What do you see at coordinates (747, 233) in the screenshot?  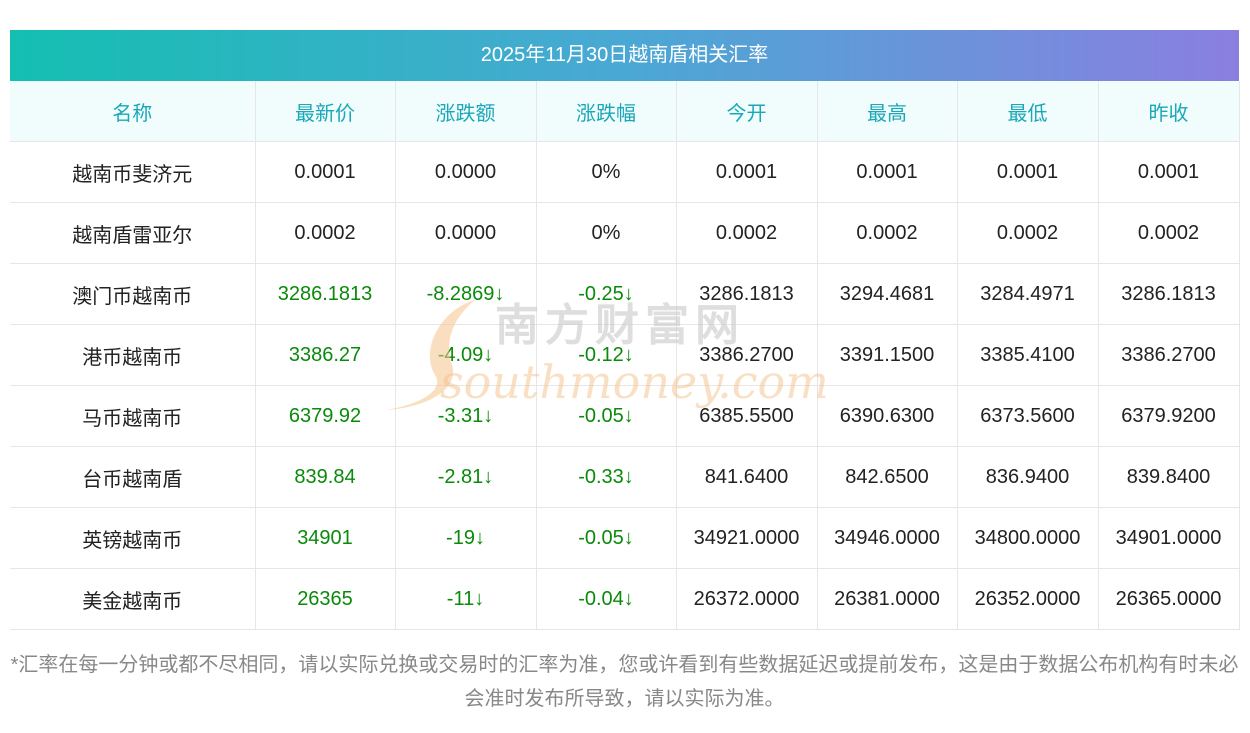 I see `cell-open: 0.0002` at bounding box center [747, 233].